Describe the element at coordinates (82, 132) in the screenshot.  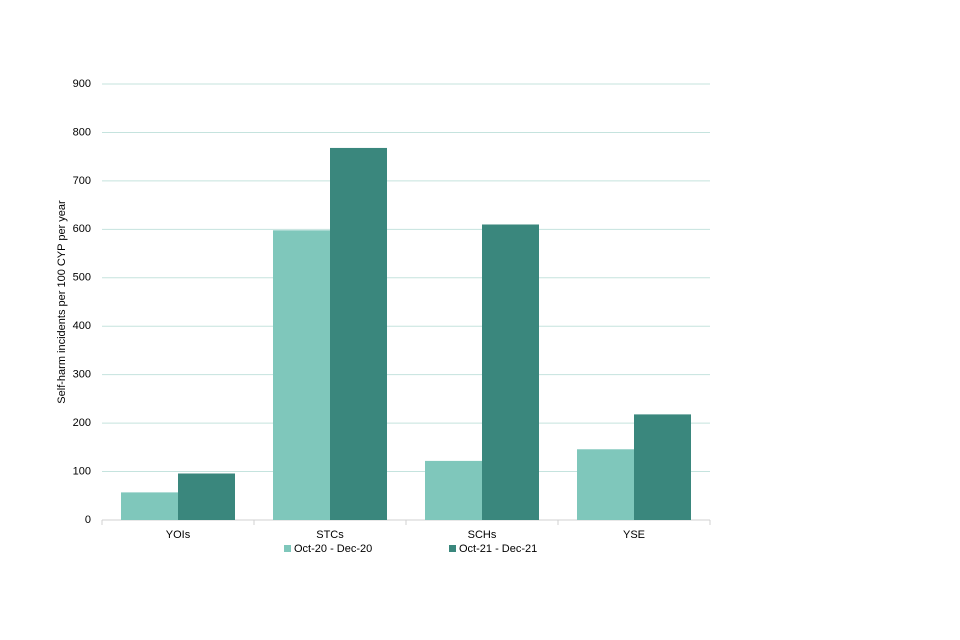
I see `y-tick-label: 800` at that location.